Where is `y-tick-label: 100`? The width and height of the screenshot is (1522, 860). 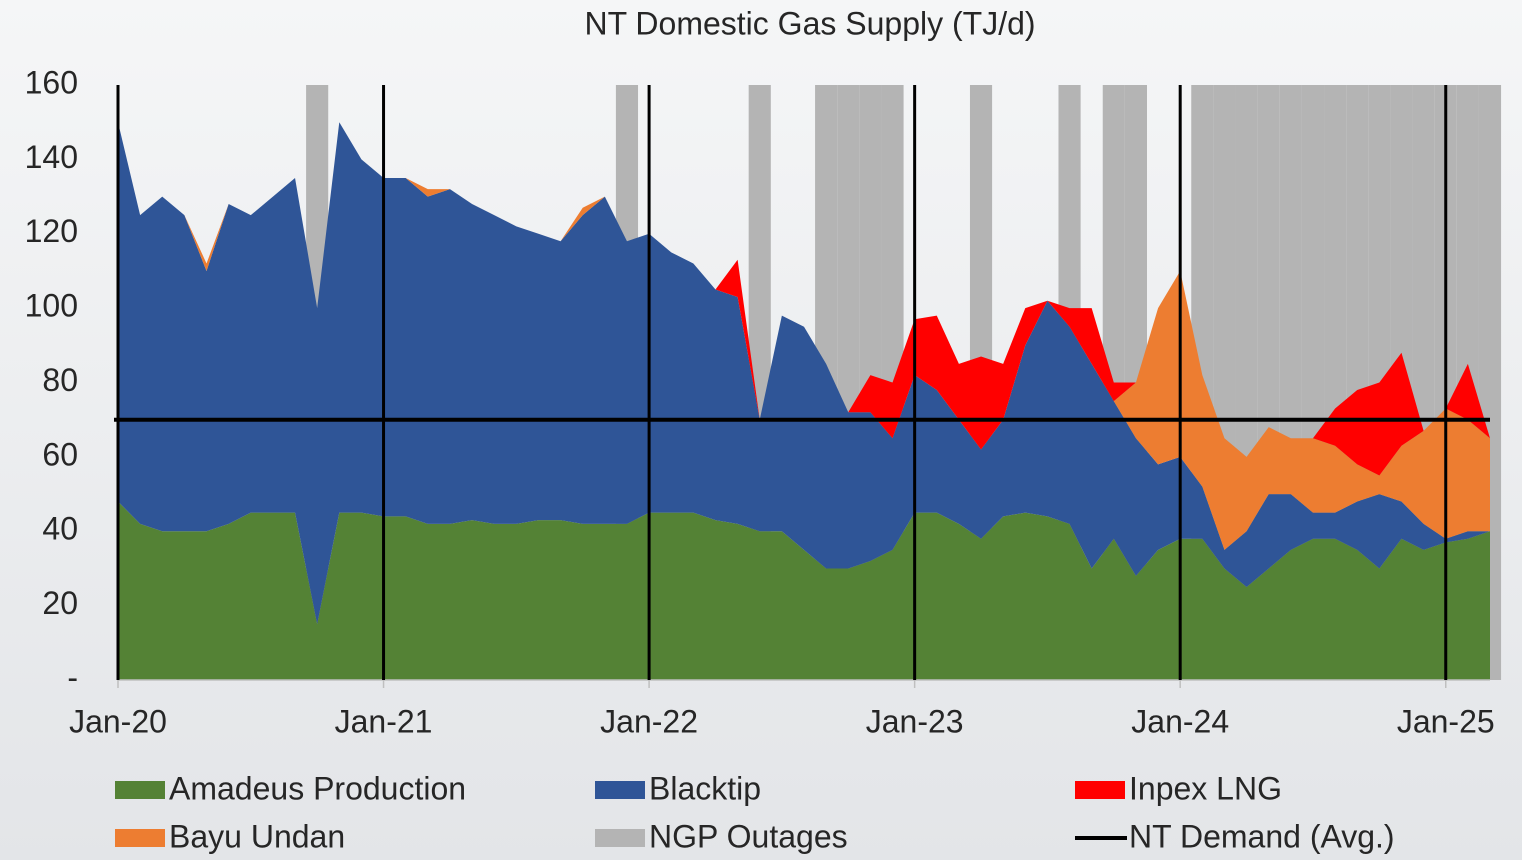
y-tick-label: 100 is located at coordinates (51, 306).